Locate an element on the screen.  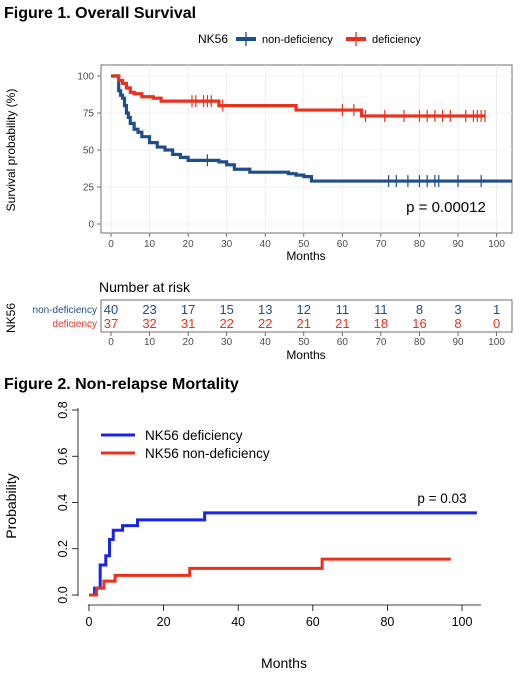
risk-table-y-label: NK56 is located at coordinates (11, 318).